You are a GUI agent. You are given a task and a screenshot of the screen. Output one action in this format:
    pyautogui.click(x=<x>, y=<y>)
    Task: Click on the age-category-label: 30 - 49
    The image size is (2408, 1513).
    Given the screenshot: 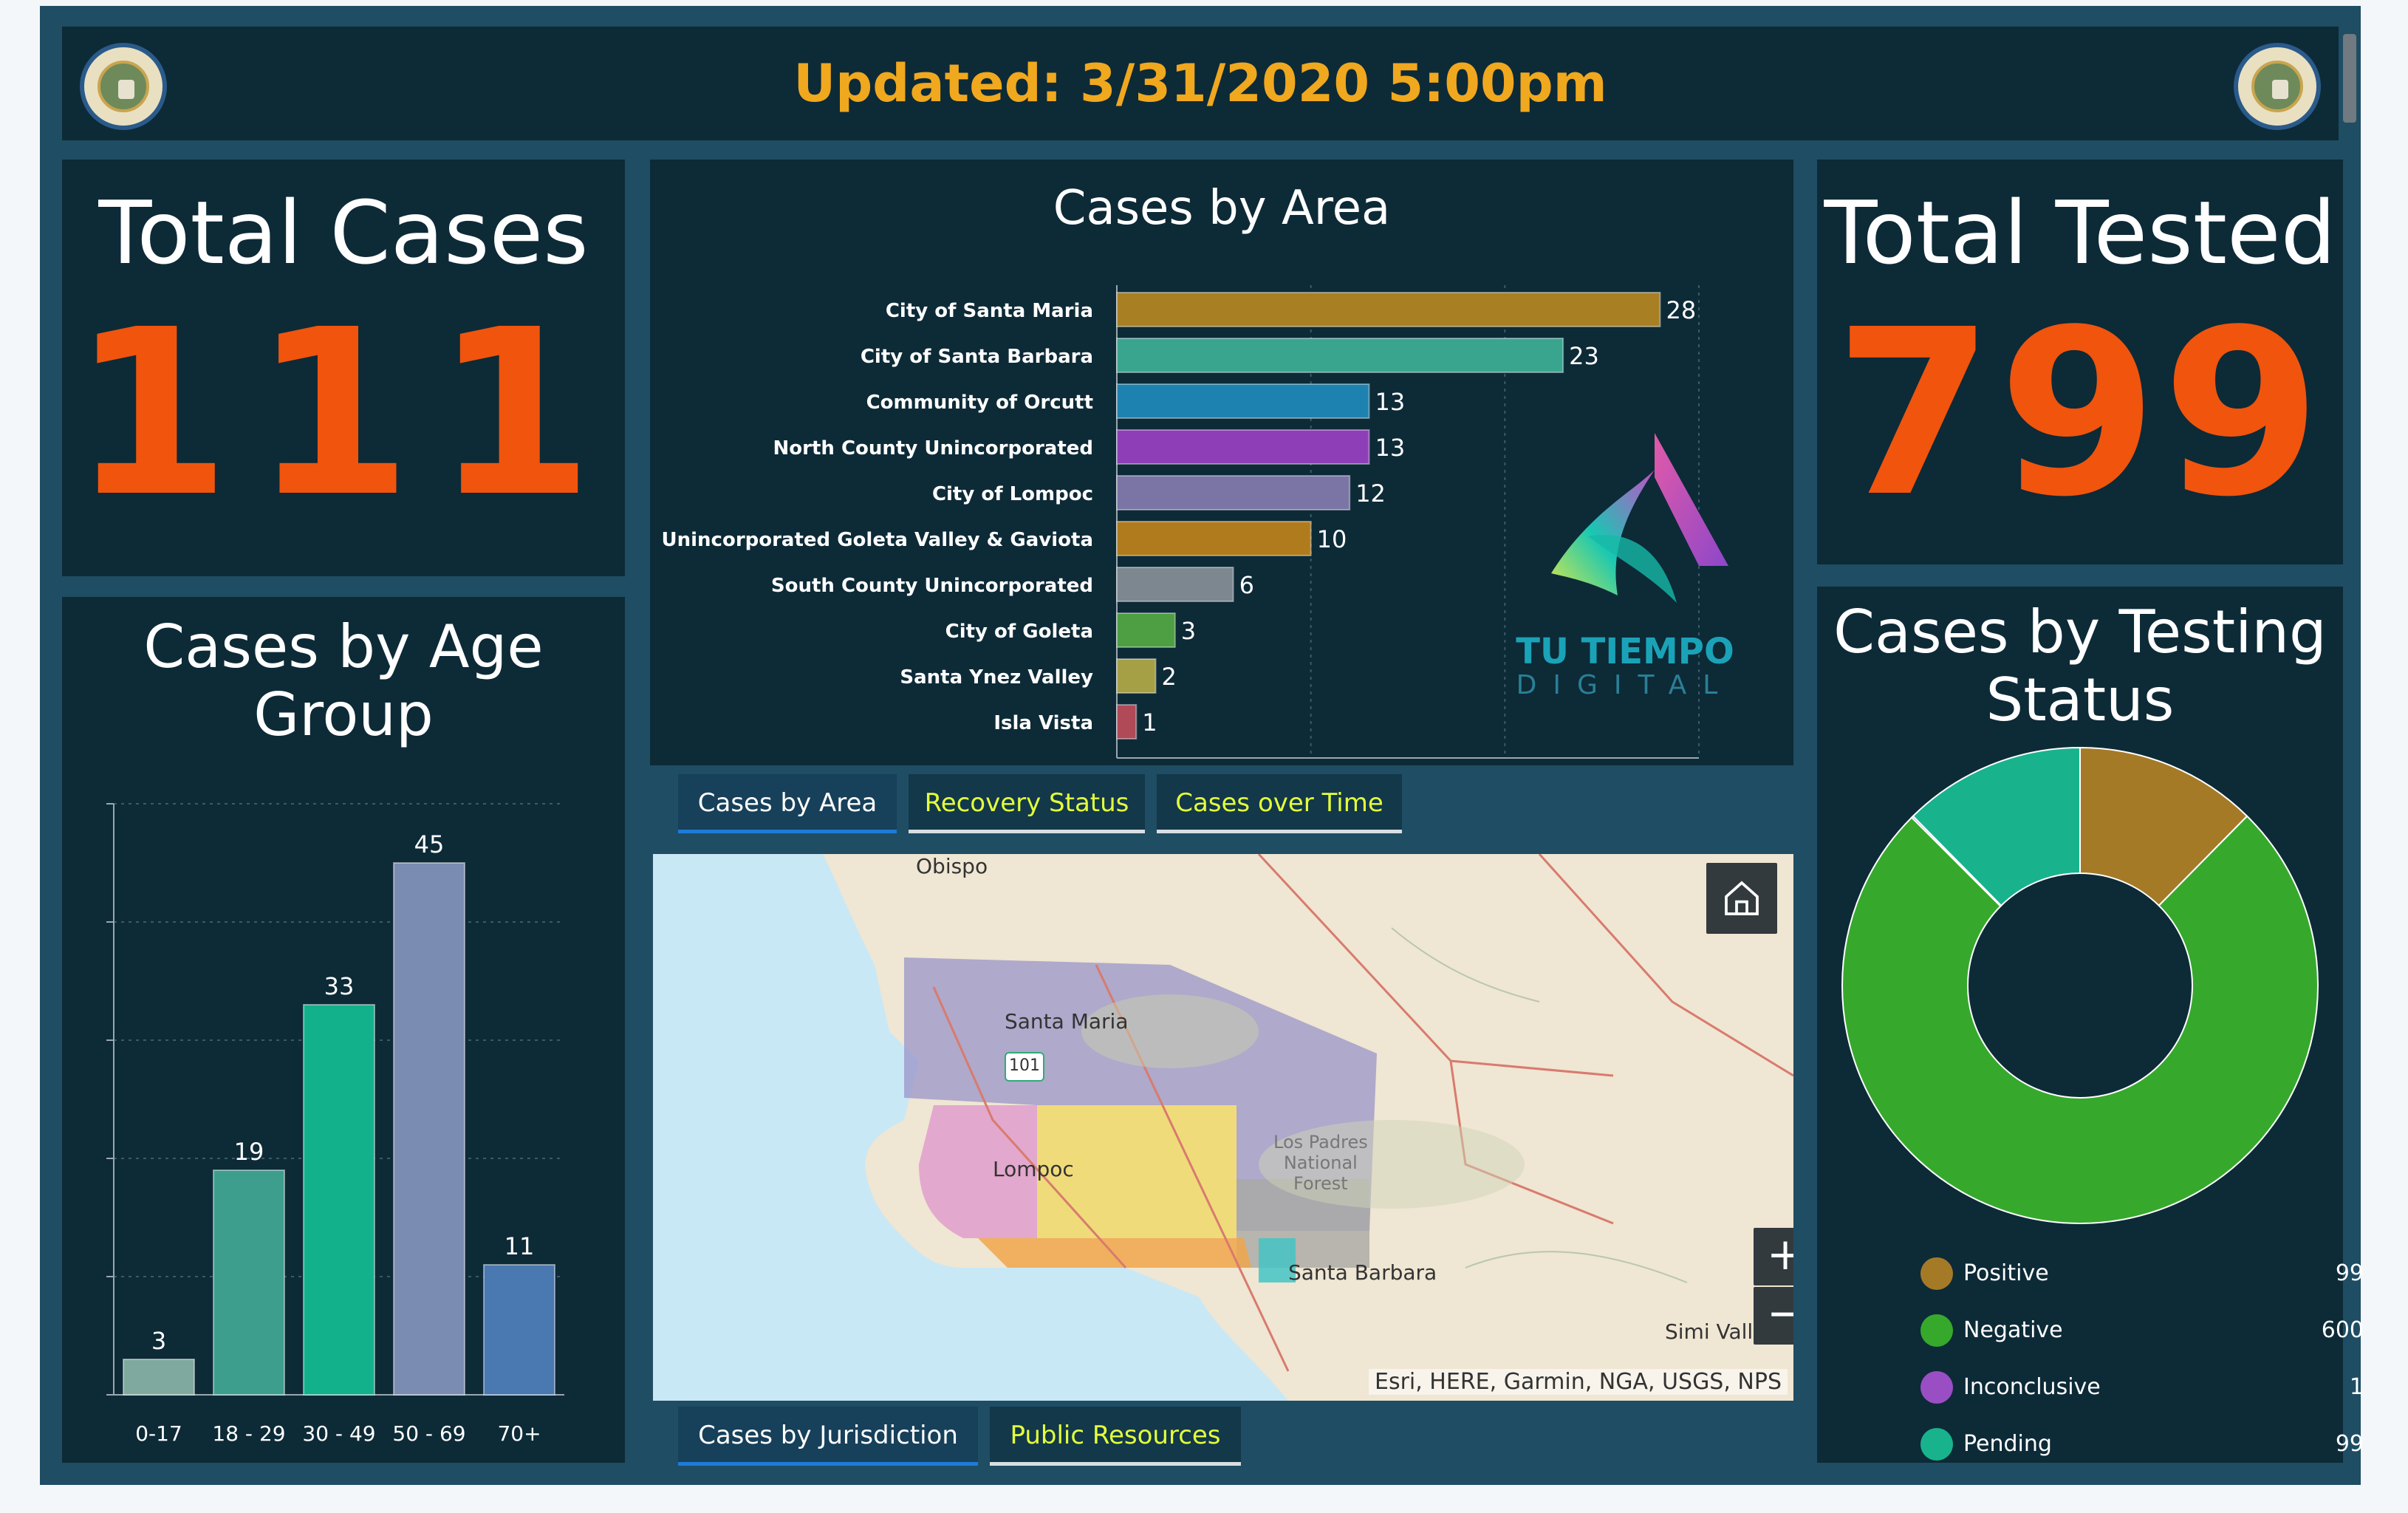 What is the action you would take?
    pyautogui.click(x=338, y=1433)
    